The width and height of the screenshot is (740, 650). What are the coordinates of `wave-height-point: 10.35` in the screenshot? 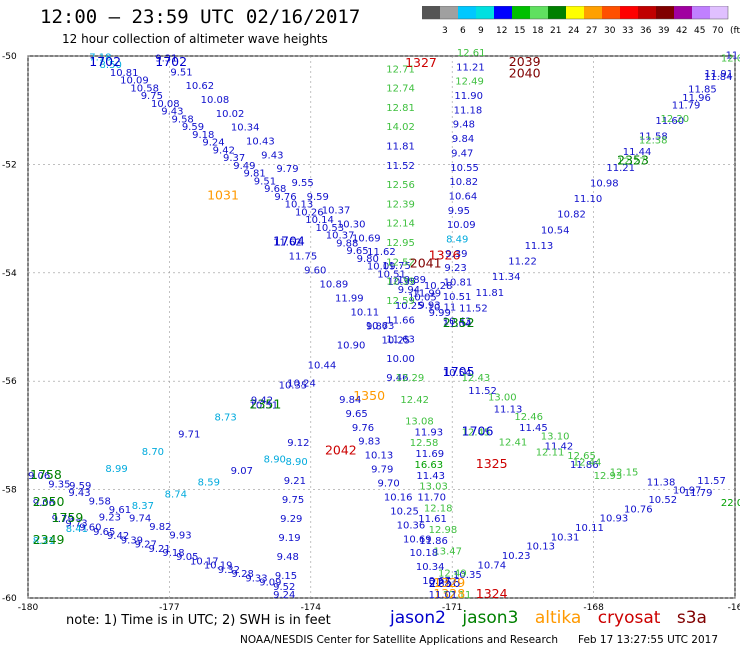 It's located at (293, 385).